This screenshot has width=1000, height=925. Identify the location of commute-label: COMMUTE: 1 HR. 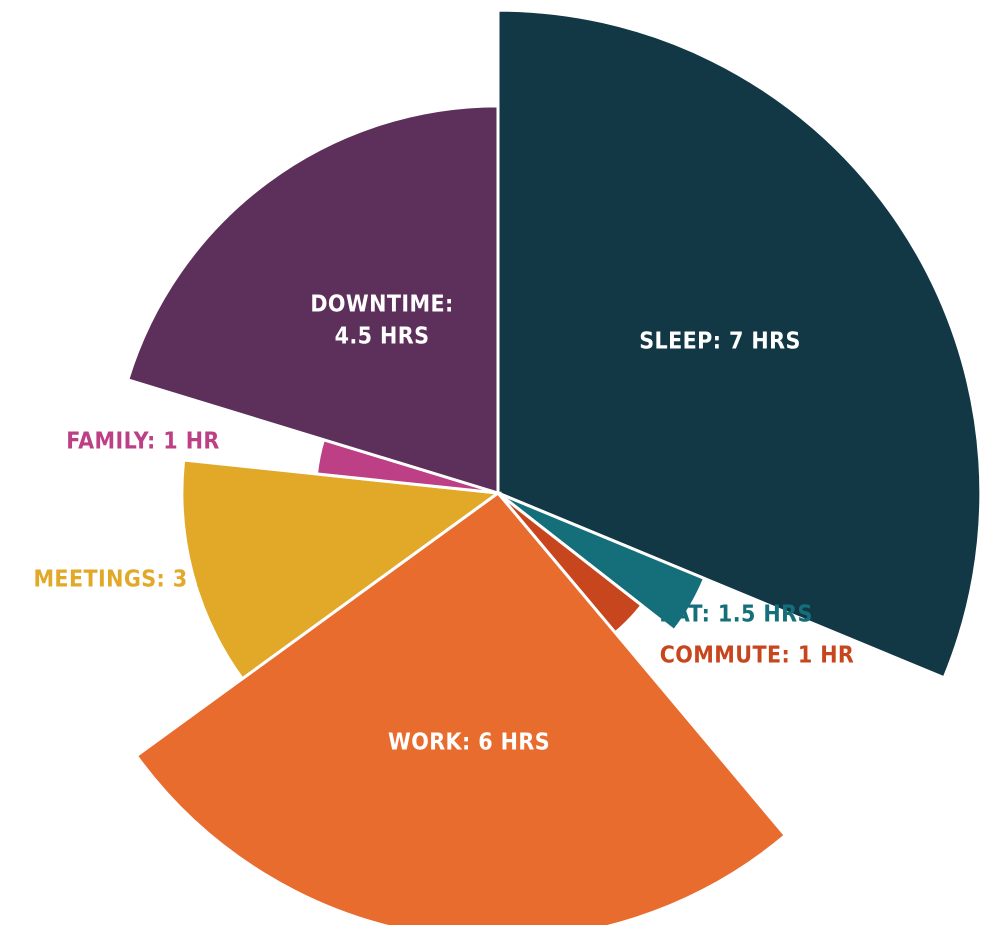
(757, 656).